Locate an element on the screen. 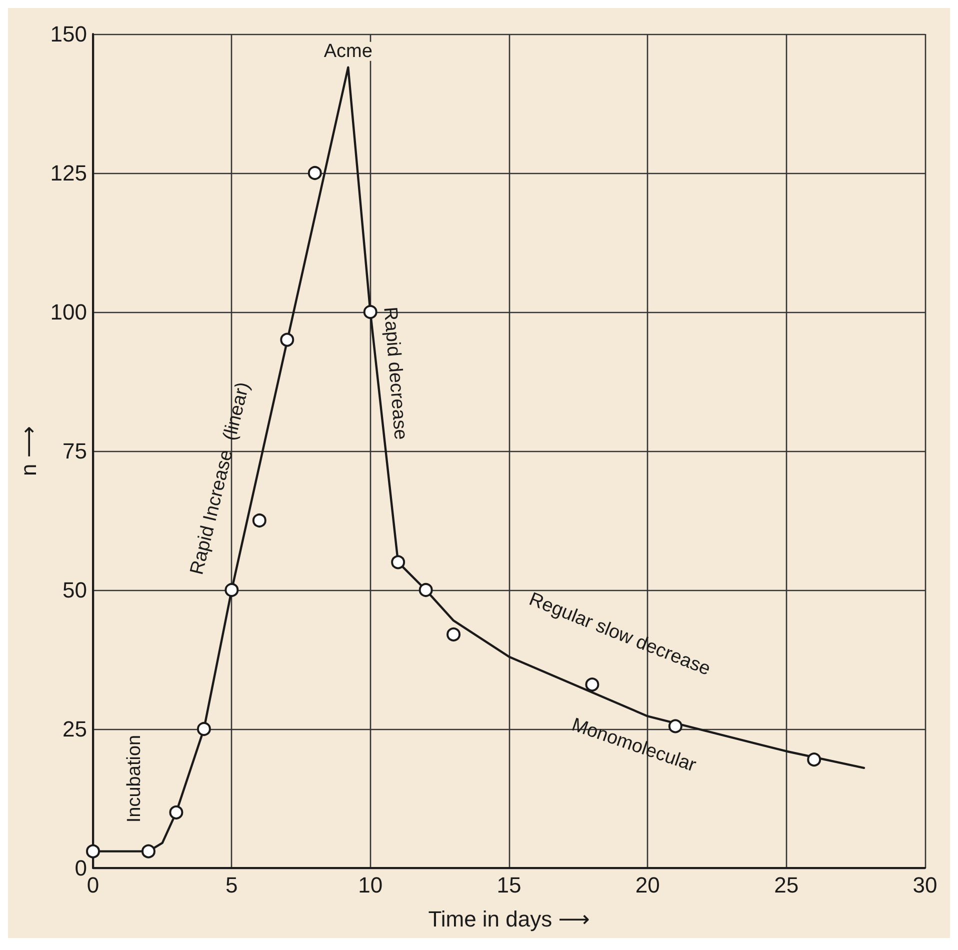  y-tick-label: 25 is located at coordinates (74, 729).